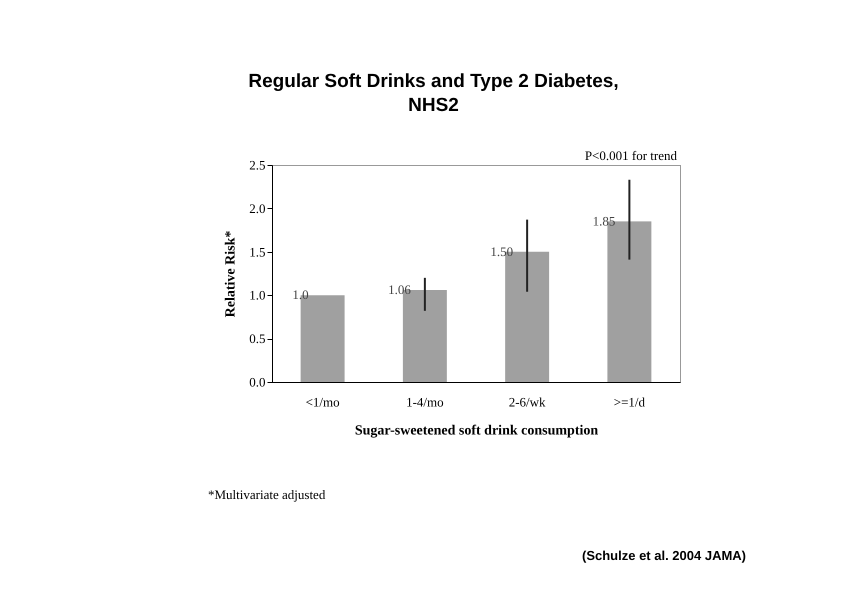 This screenshot has width=867, height=605. What do you see at coordinates (630, 402) in the screenshot?
I see `x-tick-label: >=1/d` at bounding box center [630, 402].